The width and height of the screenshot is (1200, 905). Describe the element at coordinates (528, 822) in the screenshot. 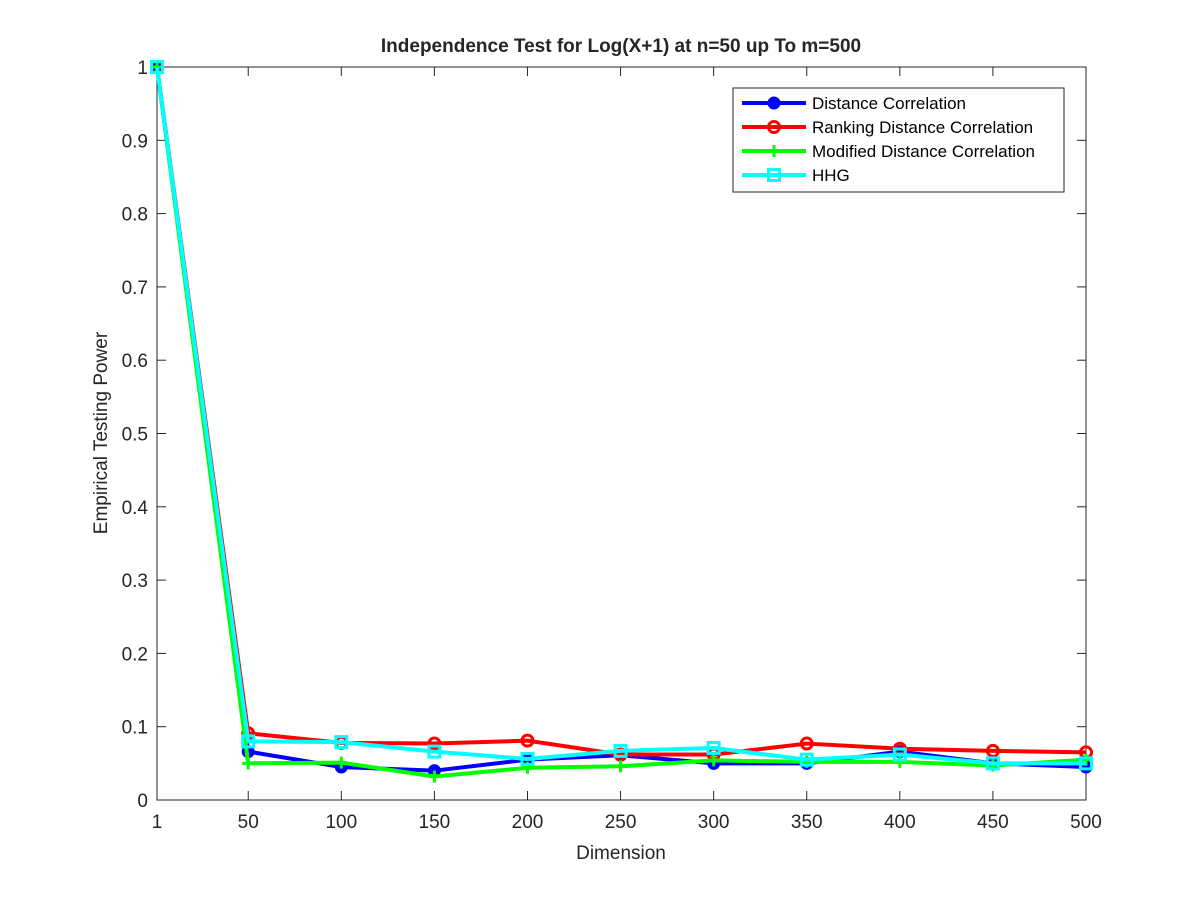

I see `x-tick-label: 200` at that location.